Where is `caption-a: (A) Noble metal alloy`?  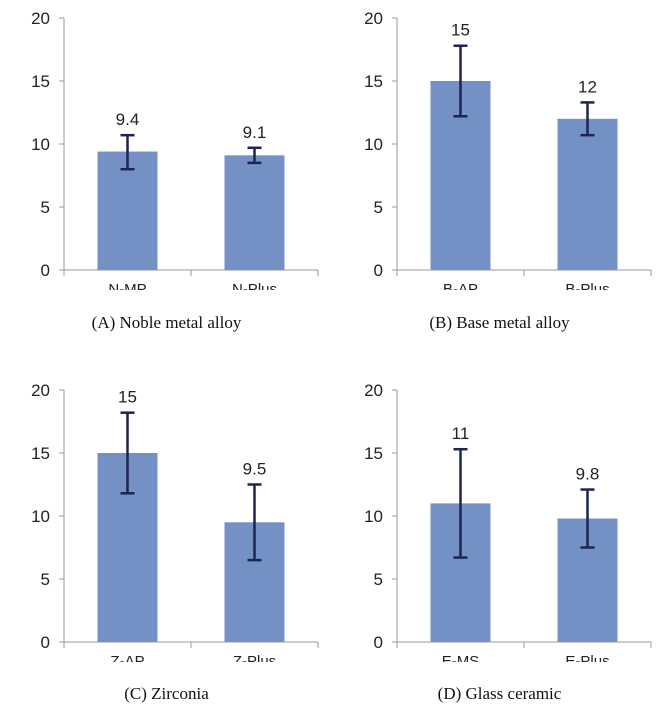
caption-a: (A) Noble metal alloy is located at coordinates (166, 322).